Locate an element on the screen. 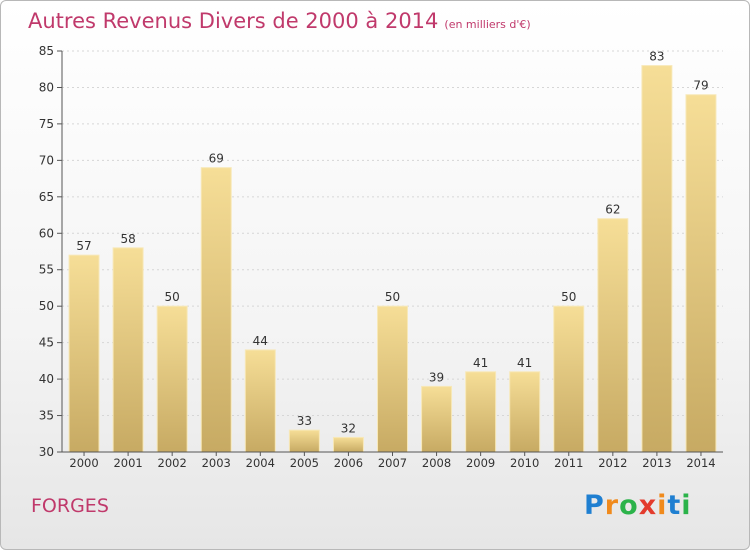 This screenshot has width=750, height=550. y-tick-label: 35 is located at coordinates (46, 416).